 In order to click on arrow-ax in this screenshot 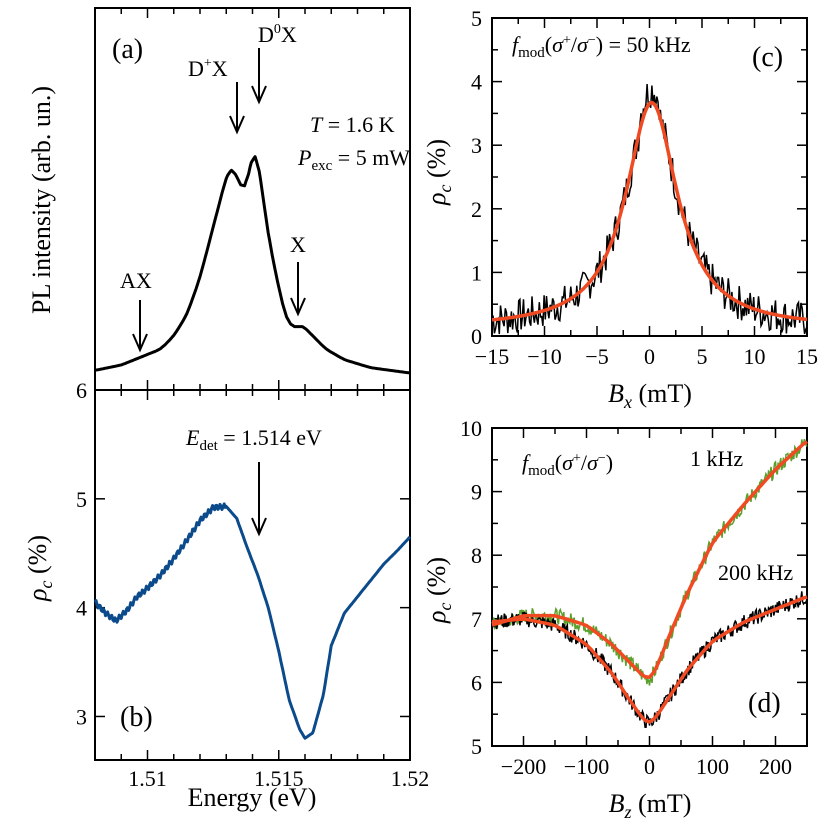, I will do `click(140, 326)`.